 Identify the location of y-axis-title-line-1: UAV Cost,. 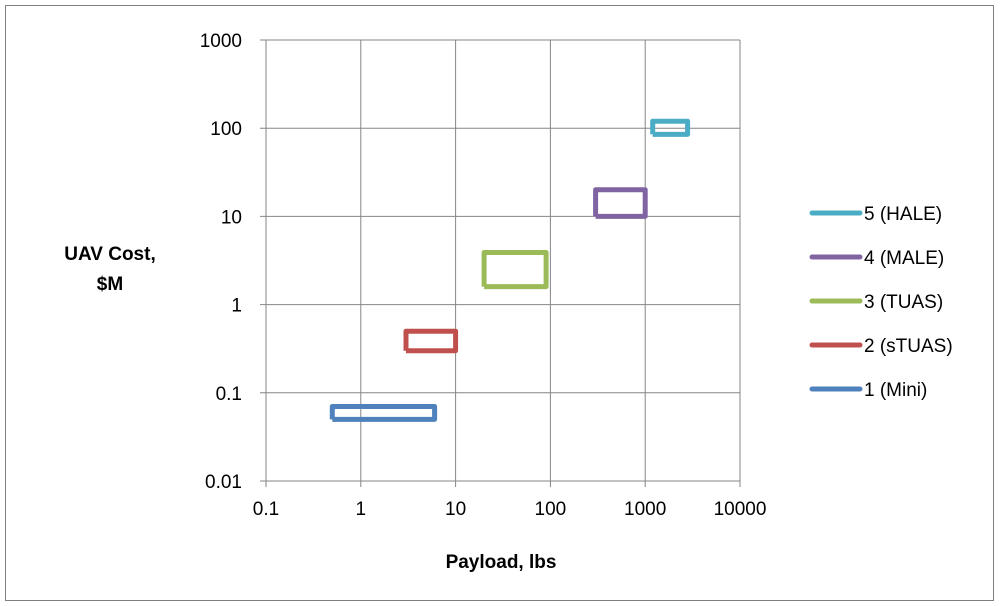
(109, 254).